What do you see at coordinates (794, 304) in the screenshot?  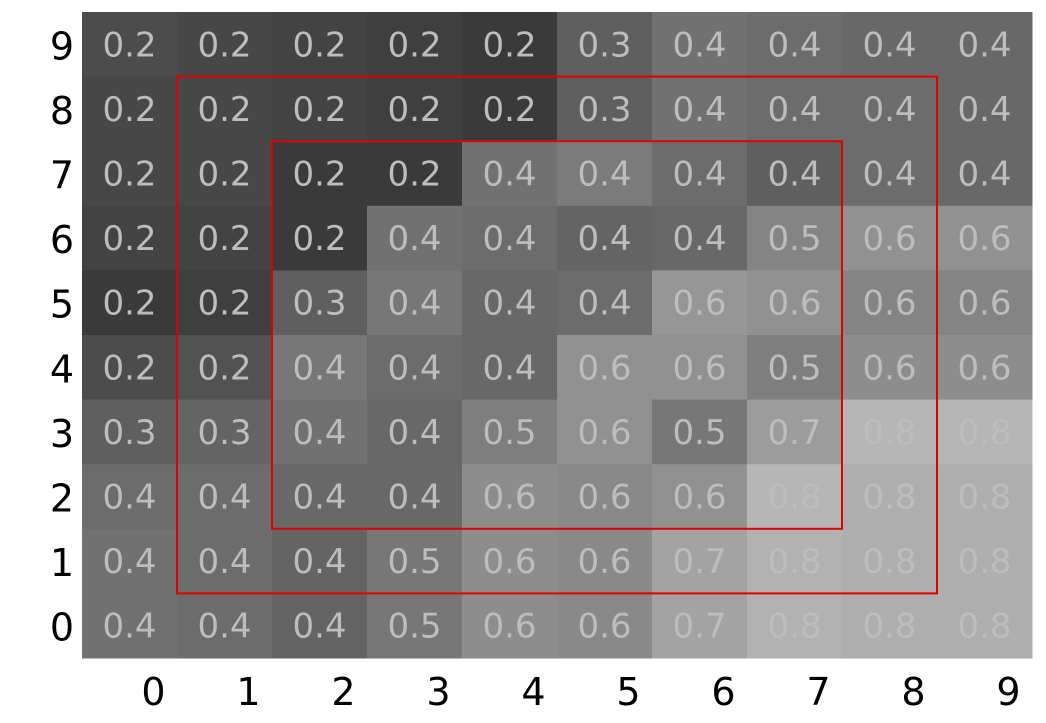 I see `heatmap-cell-label-7-5: 0.6` at bounding box center [794, 304].